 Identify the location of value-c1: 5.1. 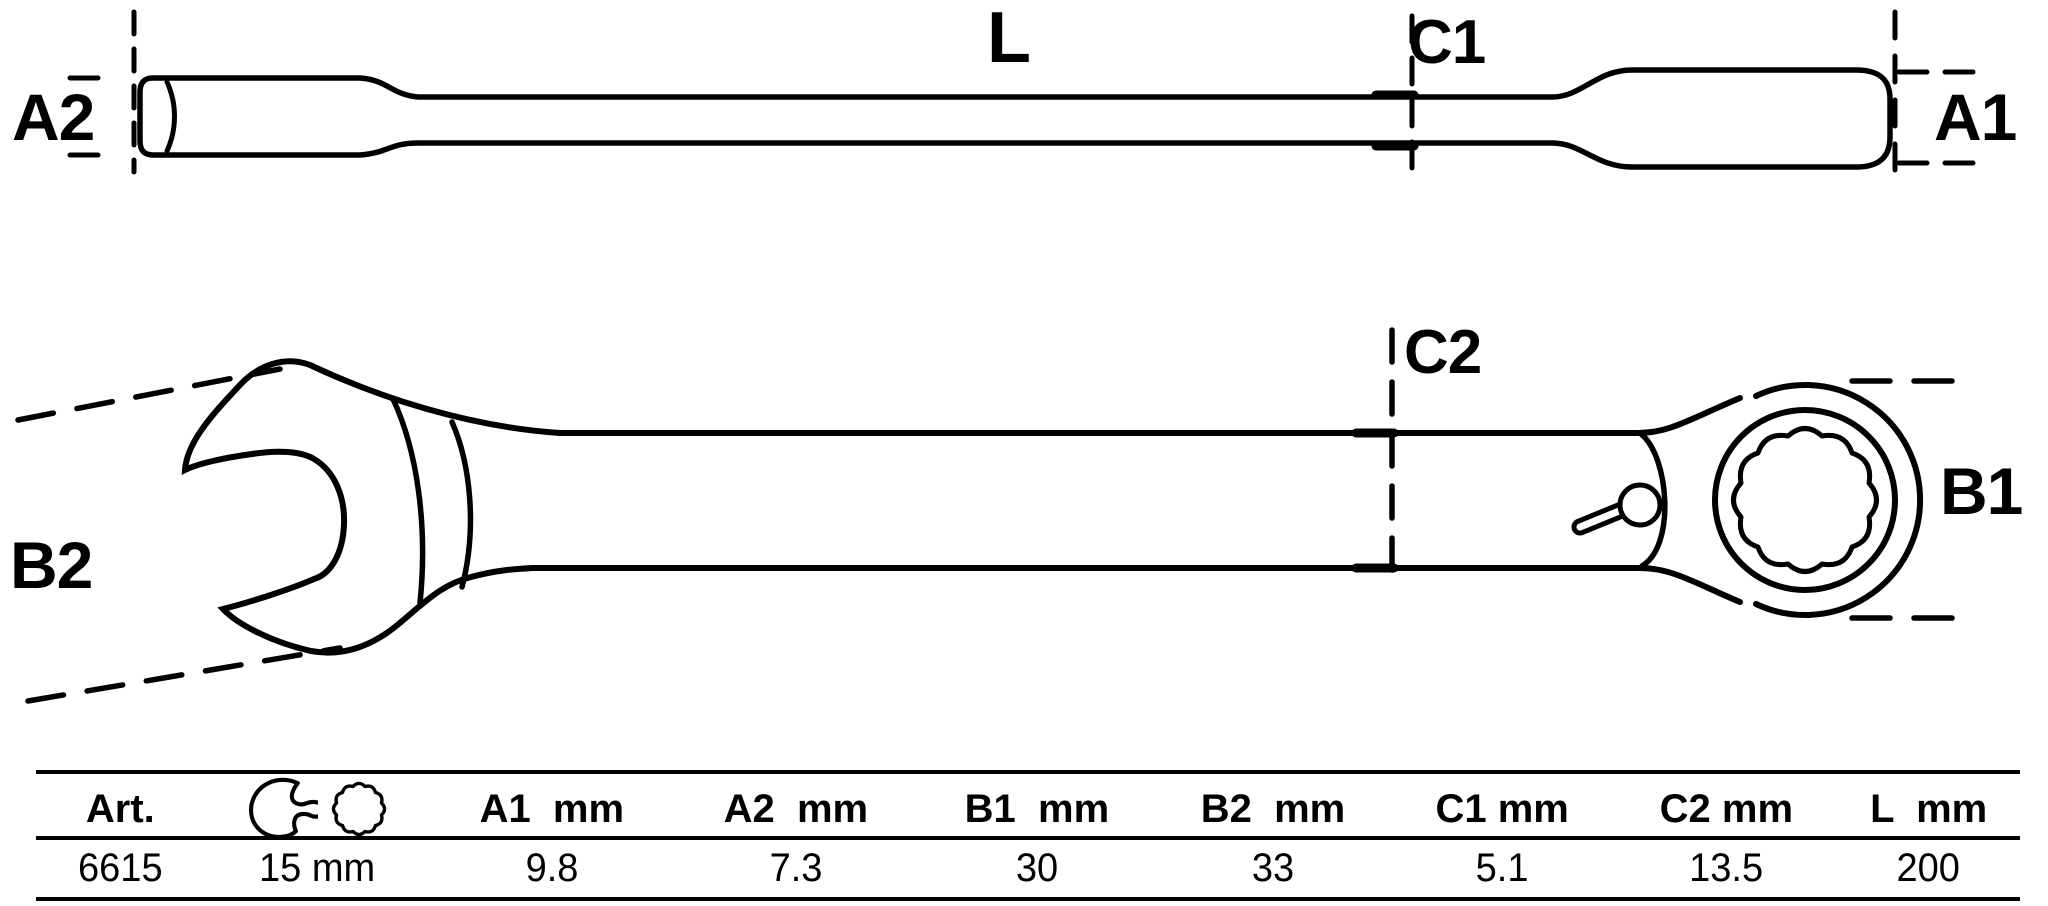
(1502, 868).